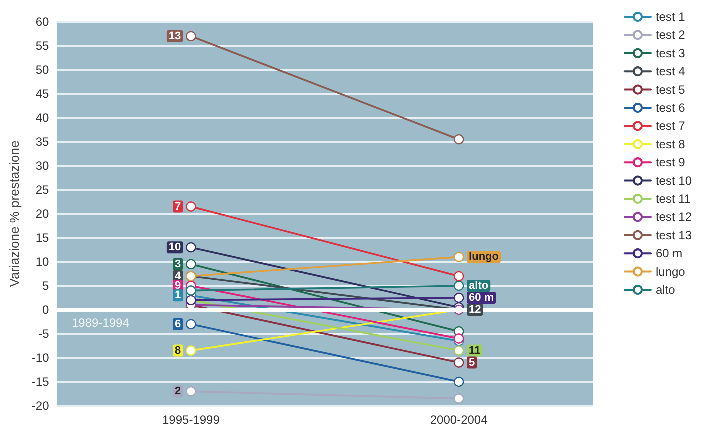  What do you see at coordinates (671, 271) in the screenshot?
I see `legend-label: lungo` at bounding box center [671, 271].